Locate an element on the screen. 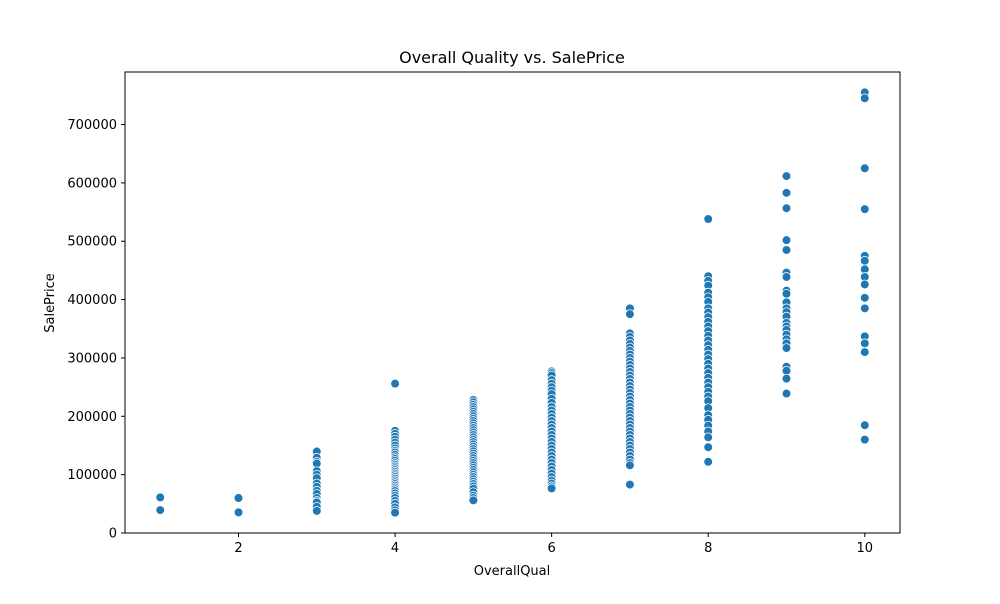 The image size is (1000, 604). y-tick-label: 200000 is located at coordinates (92, 417).